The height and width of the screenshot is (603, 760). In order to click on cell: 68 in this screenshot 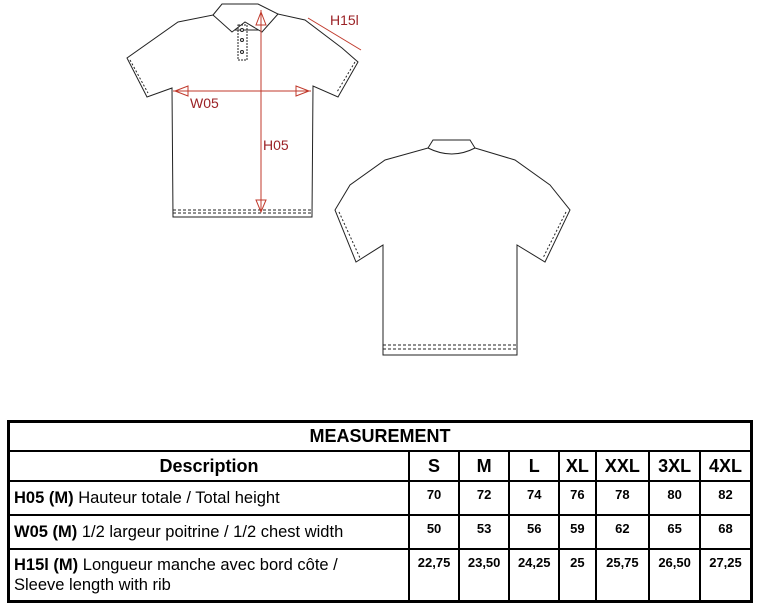, I will do `click(725, 532)`.